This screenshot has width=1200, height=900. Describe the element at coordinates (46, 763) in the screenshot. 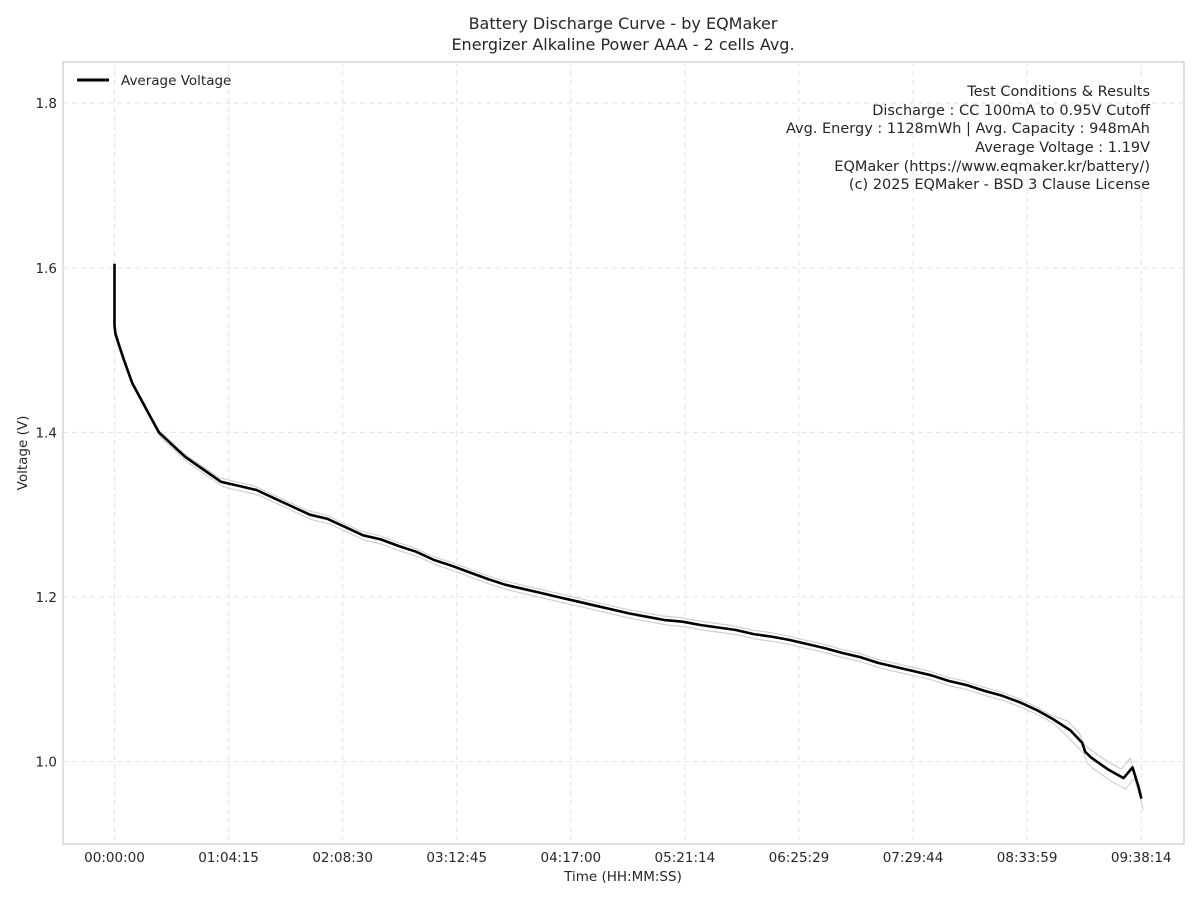

I see `y-tick-label: 1.0` at that location.